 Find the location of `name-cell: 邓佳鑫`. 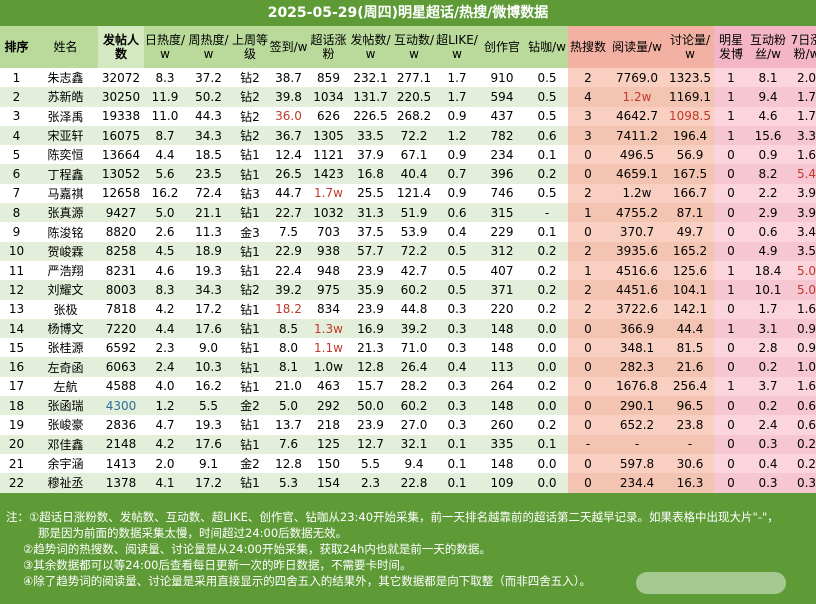

name-cell: 邓佳鑫 is located at coordinates (65, 444).